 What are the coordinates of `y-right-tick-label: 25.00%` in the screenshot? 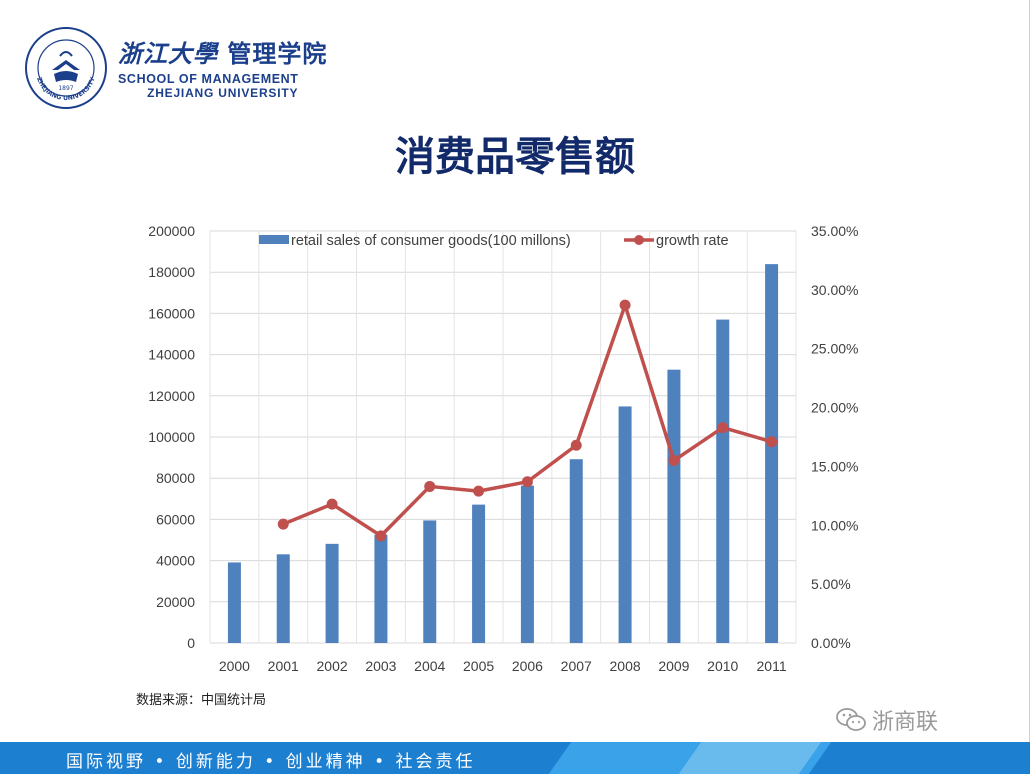 It's located at (834, 349).